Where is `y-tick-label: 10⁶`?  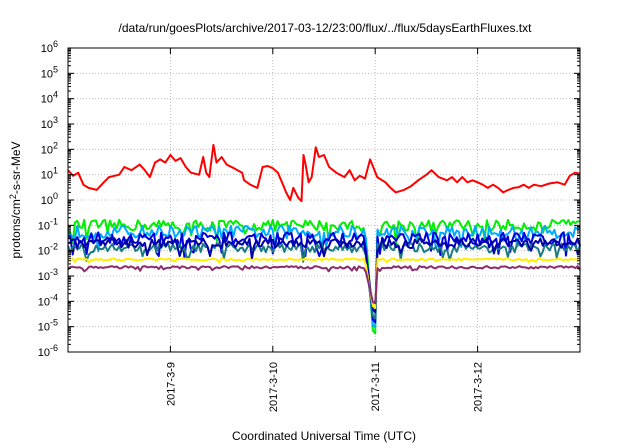
y-tick-label: 10⁶ is located at coordinates (49, 47).